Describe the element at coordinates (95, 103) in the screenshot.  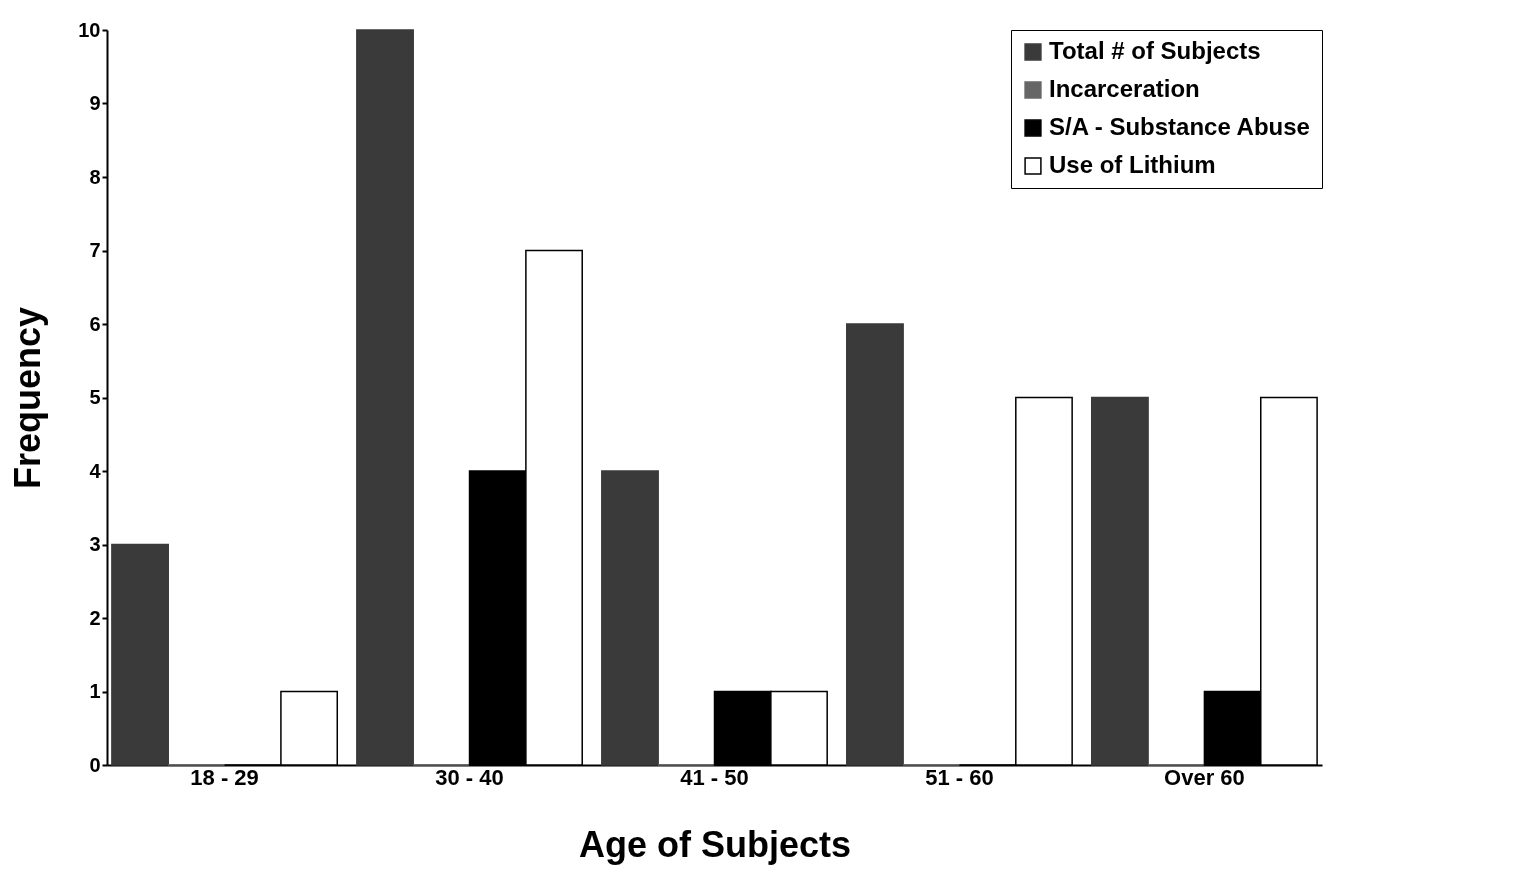
I see `y-tick-label: 9` at that location.